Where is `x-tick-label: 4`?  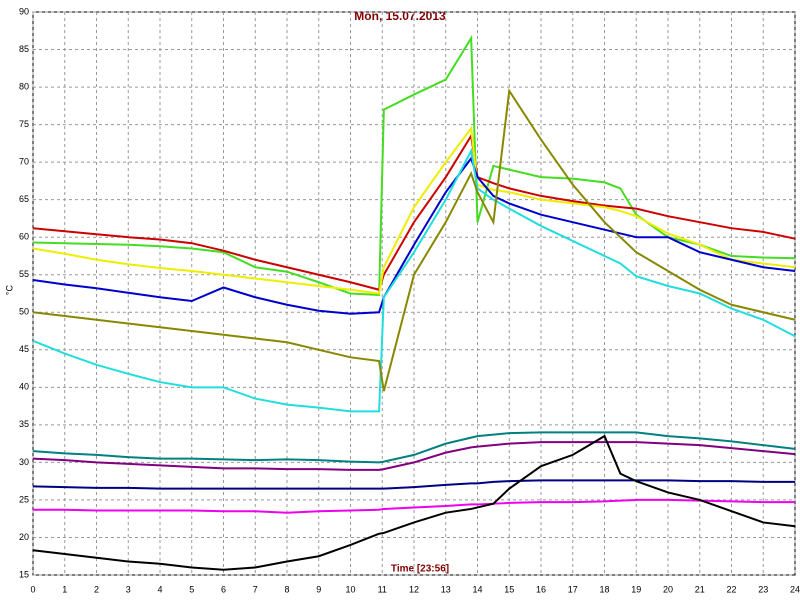 x-tick-label: 4 is located at coordinates (159, 589).